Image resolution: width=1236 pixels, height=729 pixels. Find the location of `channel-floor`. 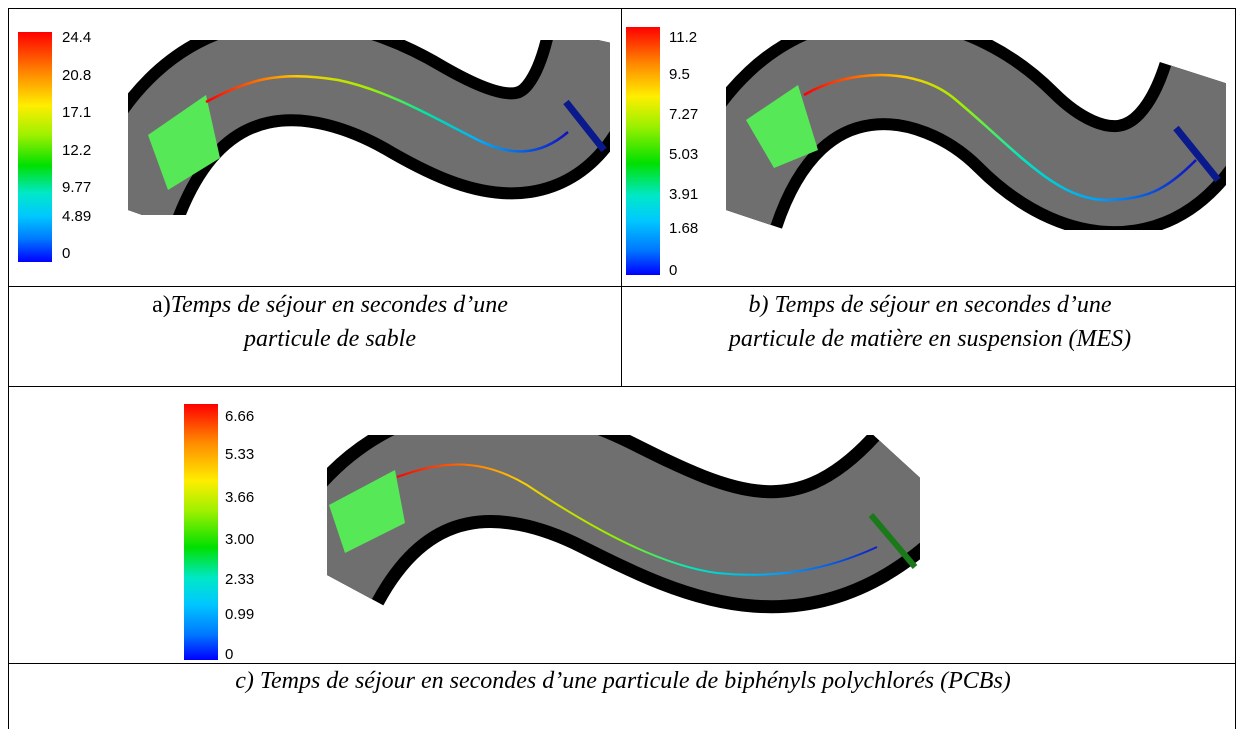

channel-floor is located at coordinates (623, 518).